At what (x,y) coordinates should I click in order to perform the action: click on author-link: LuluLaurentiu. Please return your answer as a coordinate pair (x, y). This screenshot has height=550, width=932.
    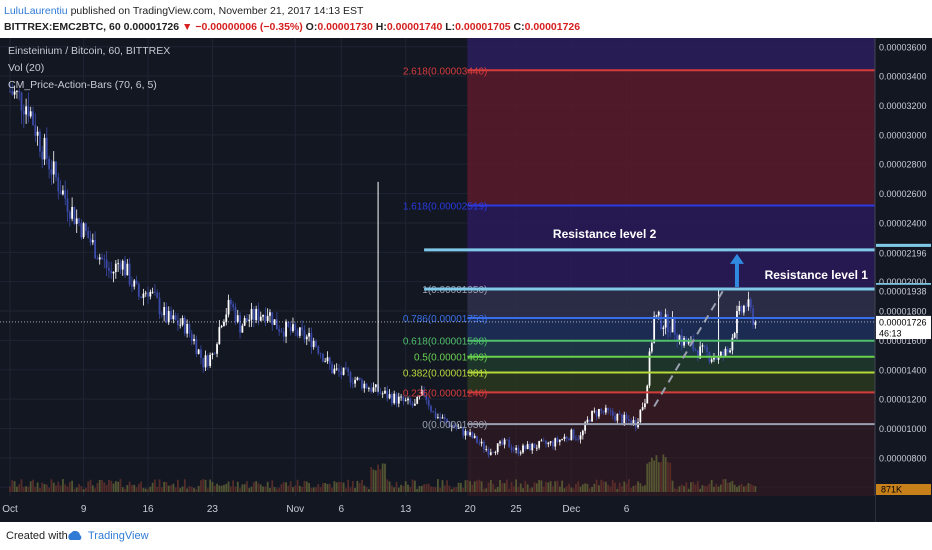
    Looking at the image, I should click on (36, 11).